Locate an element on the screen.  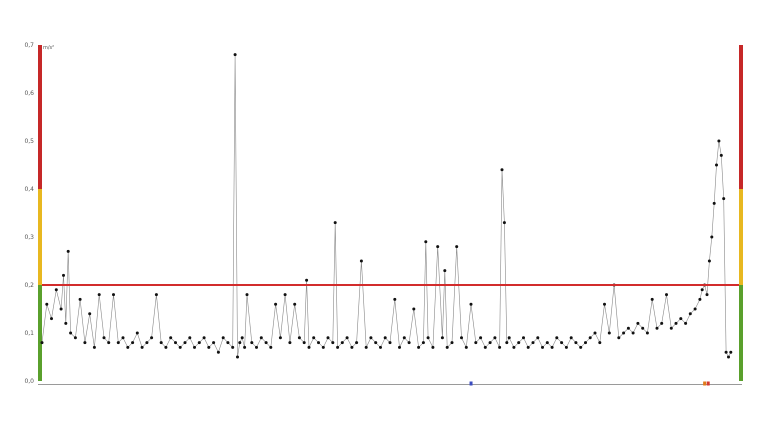
y-tick-label: 0,4 is located at coordinates (29, 189).